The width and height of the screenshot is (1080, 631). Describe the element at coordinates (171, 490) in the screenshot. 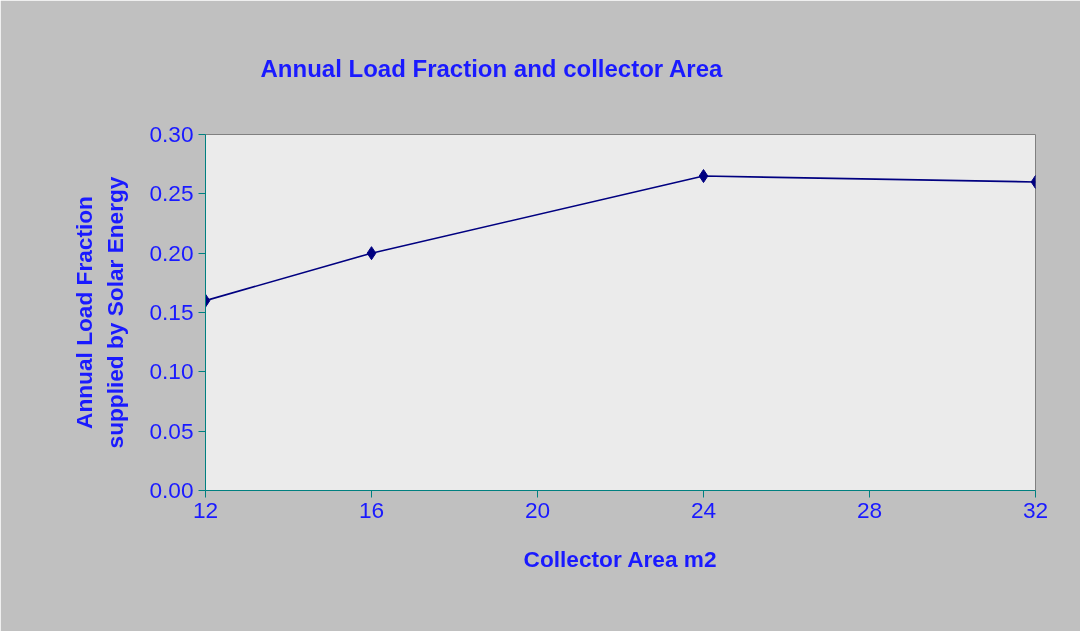

I see `y-tick-label: 0.00` at that location.